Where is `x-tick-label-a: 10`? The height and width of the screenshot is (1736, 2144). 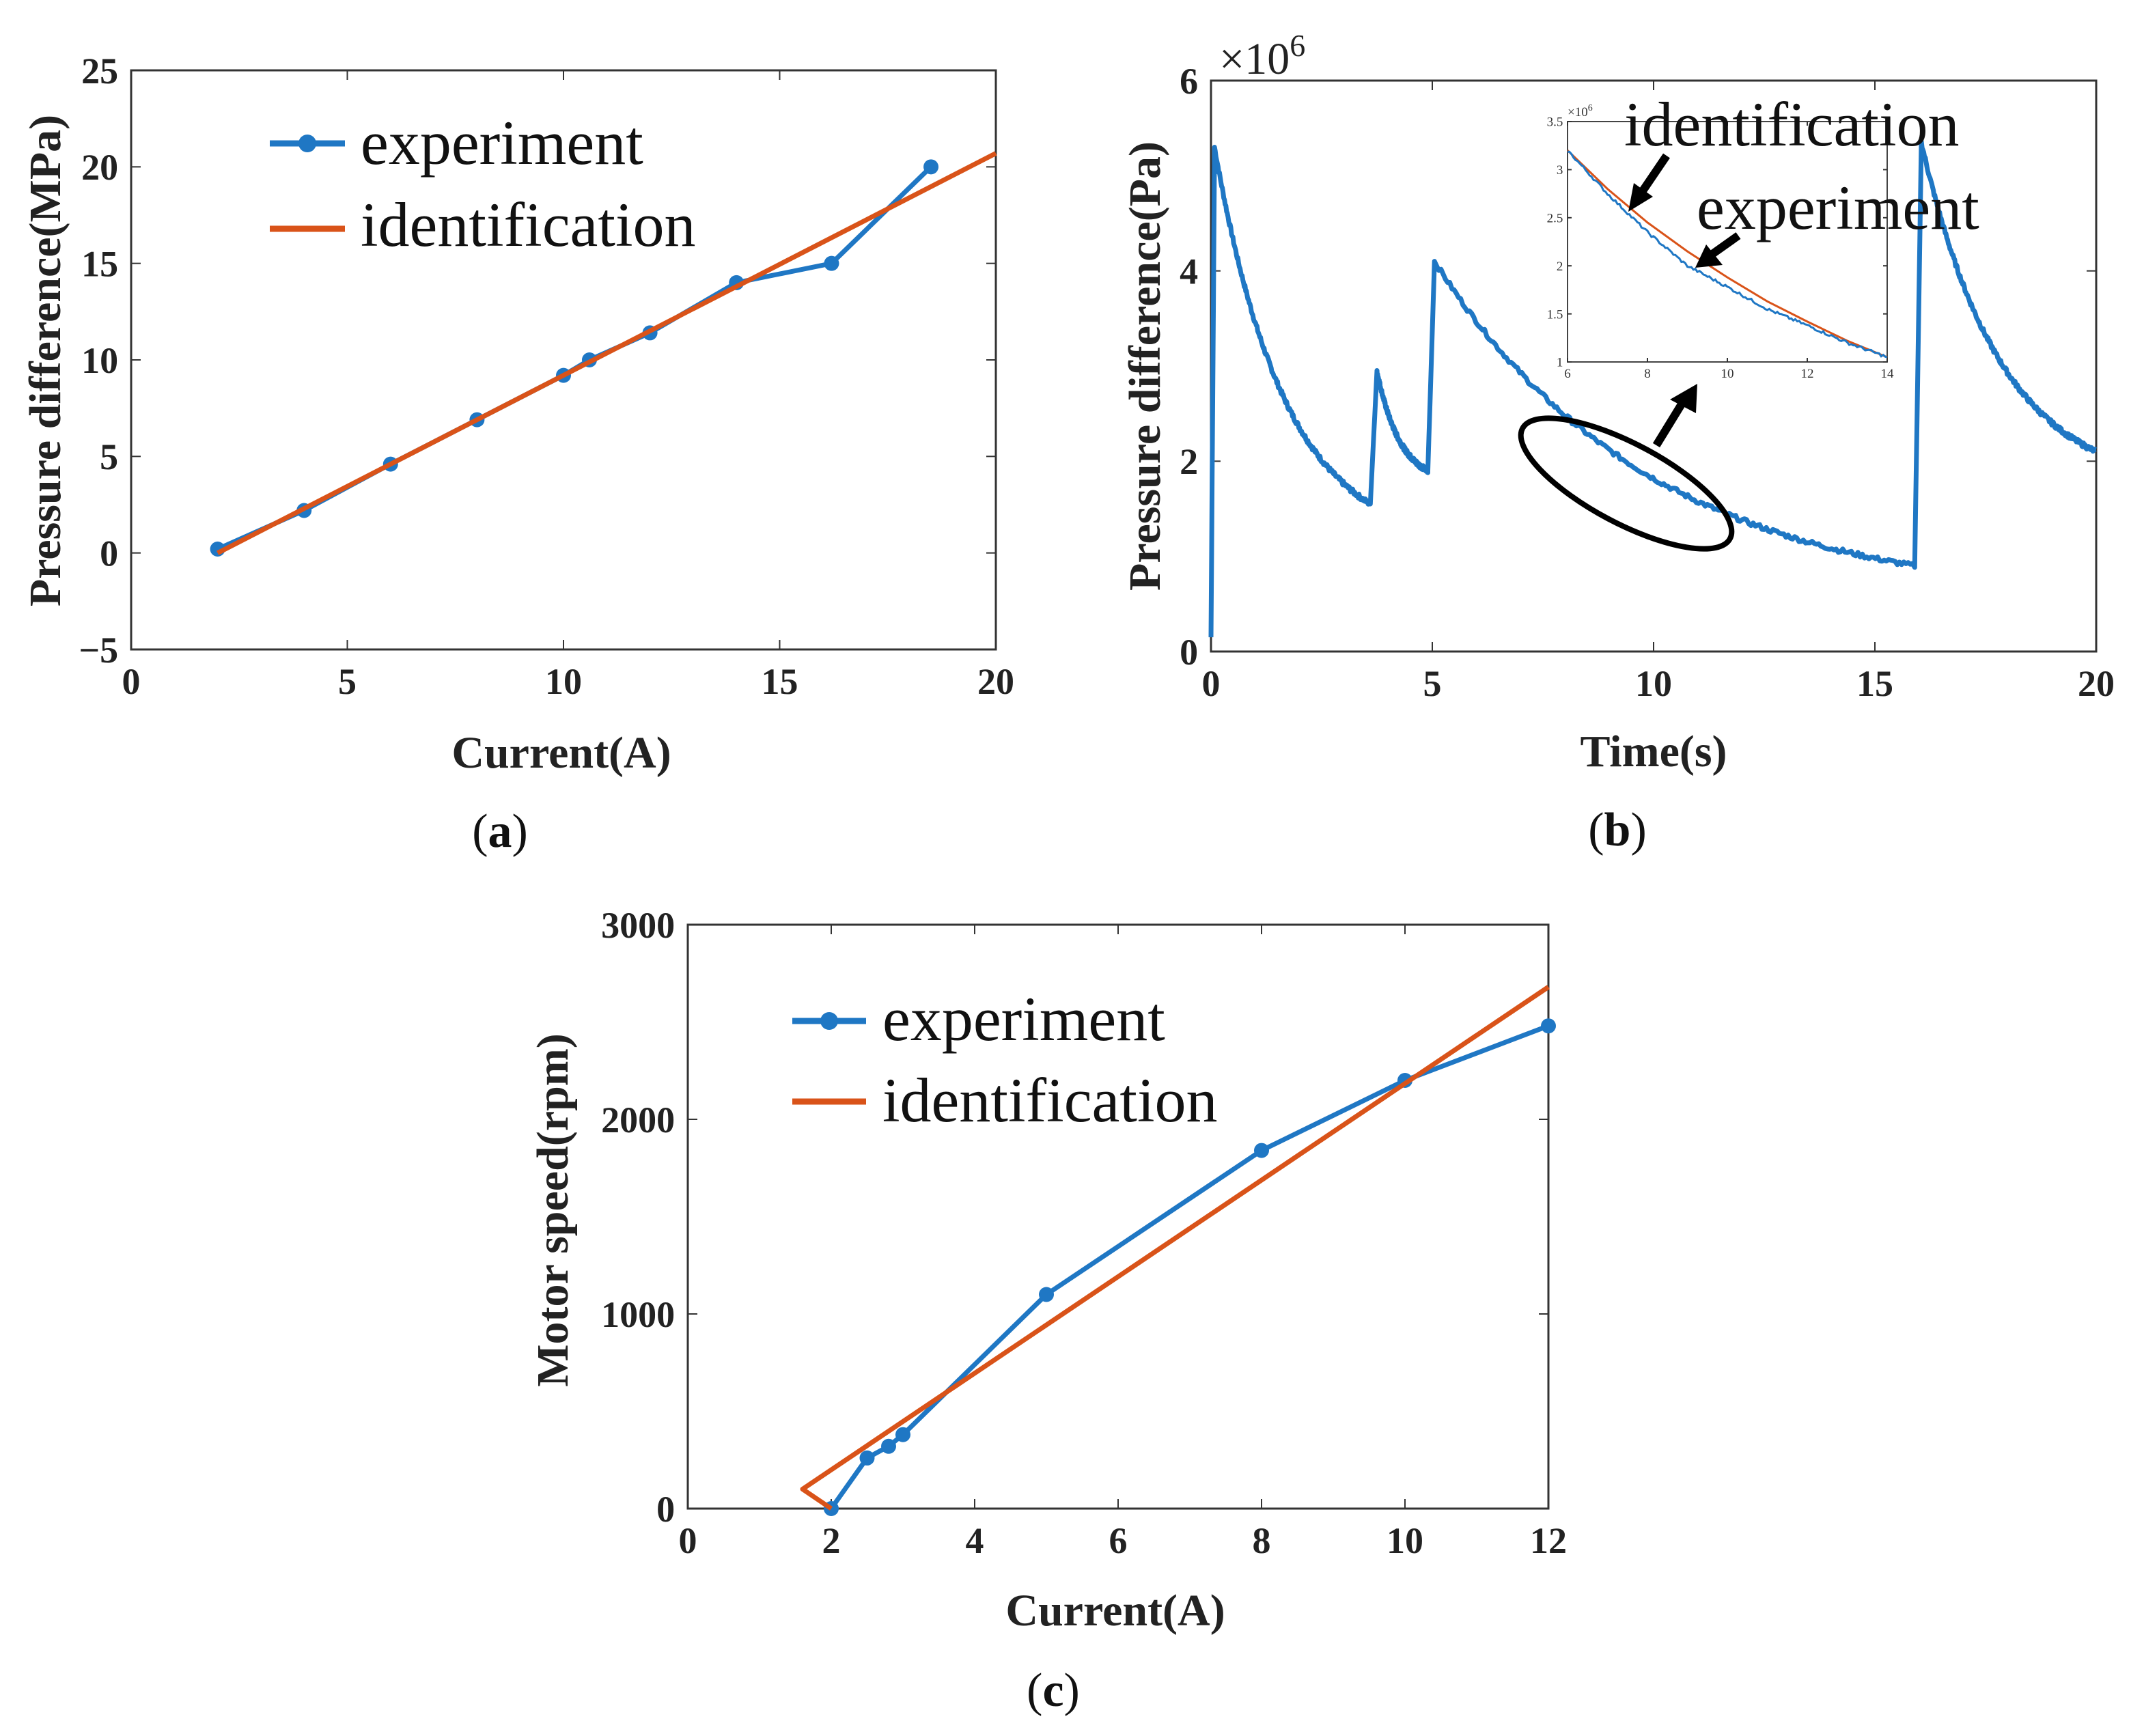
x-tick-label-a: 10 is located at coordinates (563, 681).